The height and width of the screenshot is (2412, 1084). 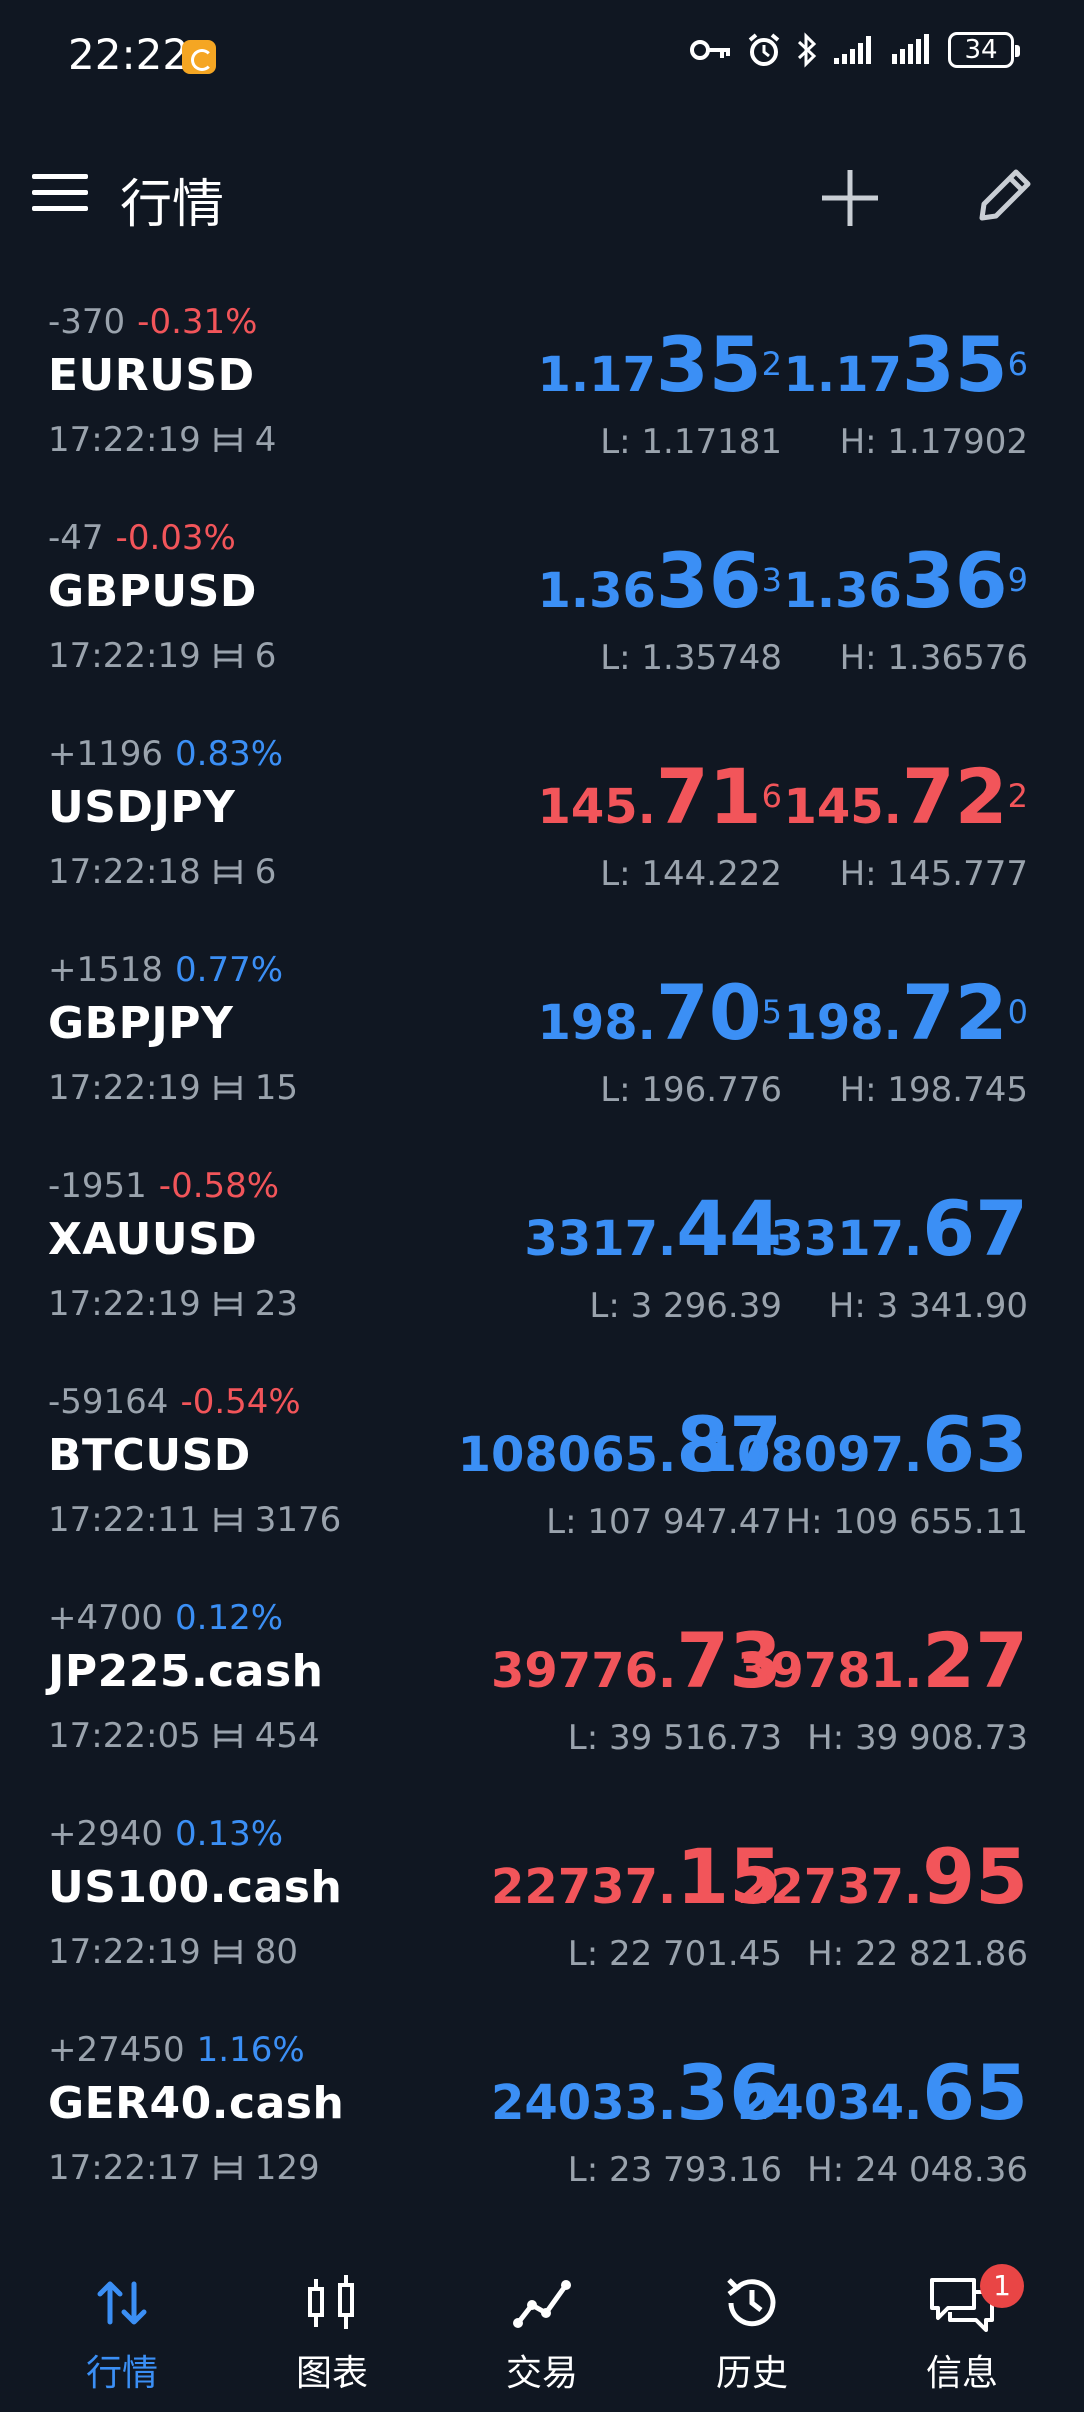 I want to click on ask-price: 145.722, so click(x=905, y=796).